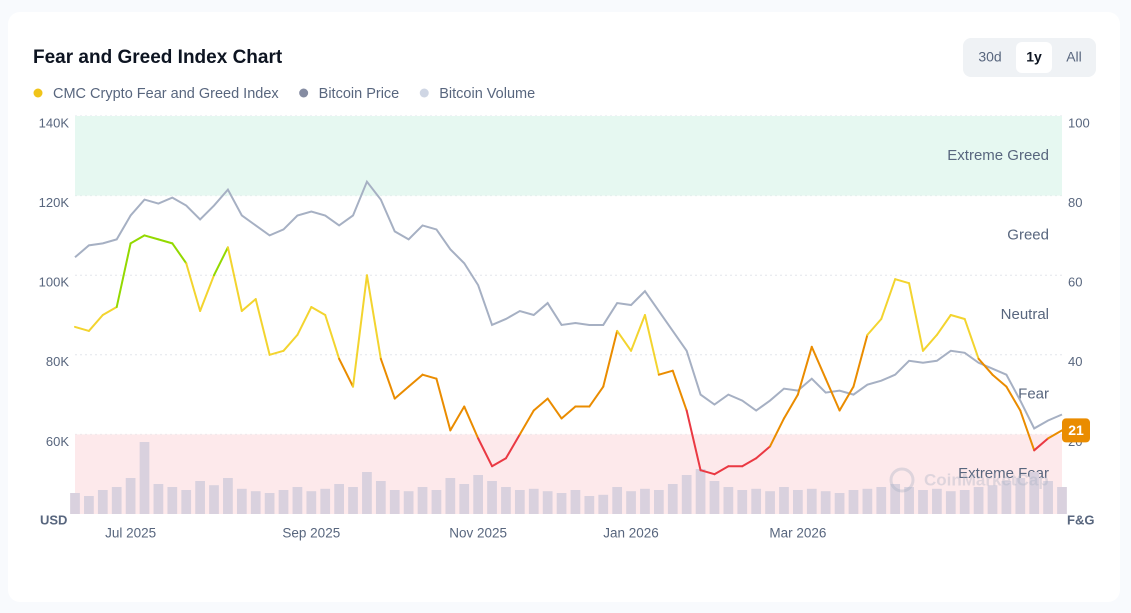 The height and width of the screenshot is (613, 1131). Describe the element at coordinates (130, 533) in the screenshot. I see `x-tick-label: Jul 2025` at that location.